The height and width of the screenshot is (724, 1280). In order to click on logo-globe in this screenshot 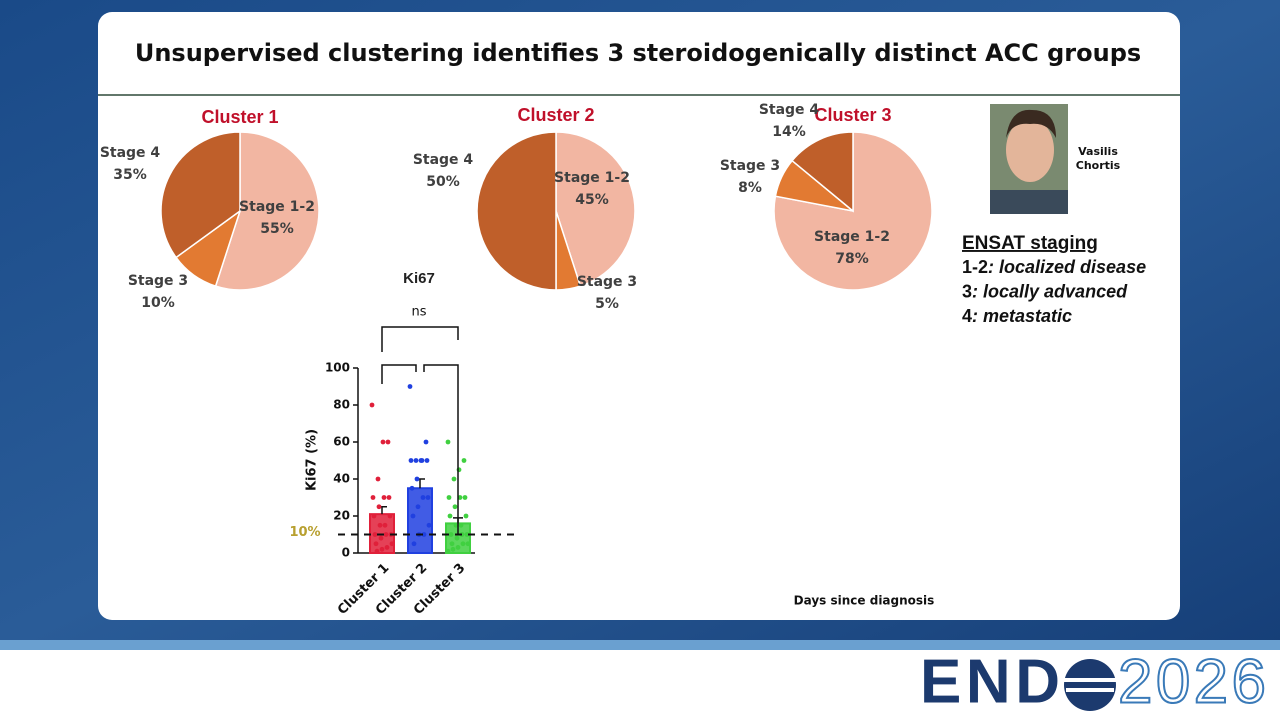, I will do `click(1090, 685)`.